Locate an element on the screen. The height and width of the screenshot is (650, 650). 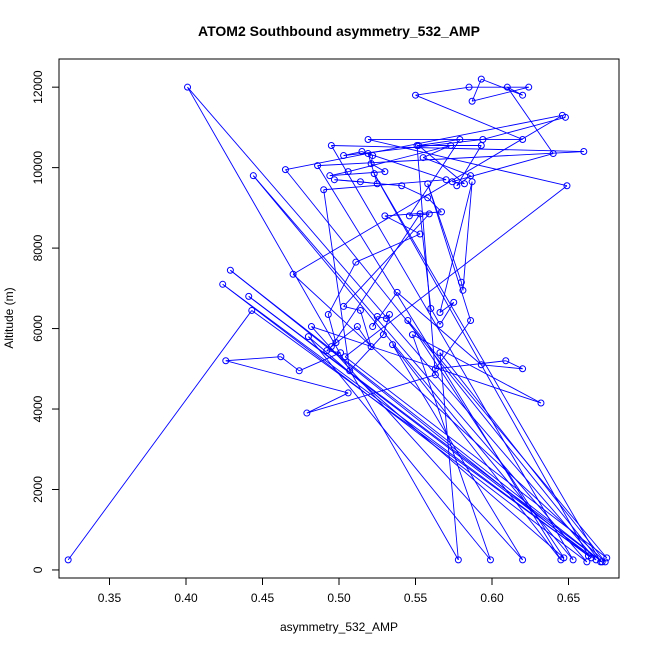
y-tick-label: 10000 is located at coordinates (38, 168).